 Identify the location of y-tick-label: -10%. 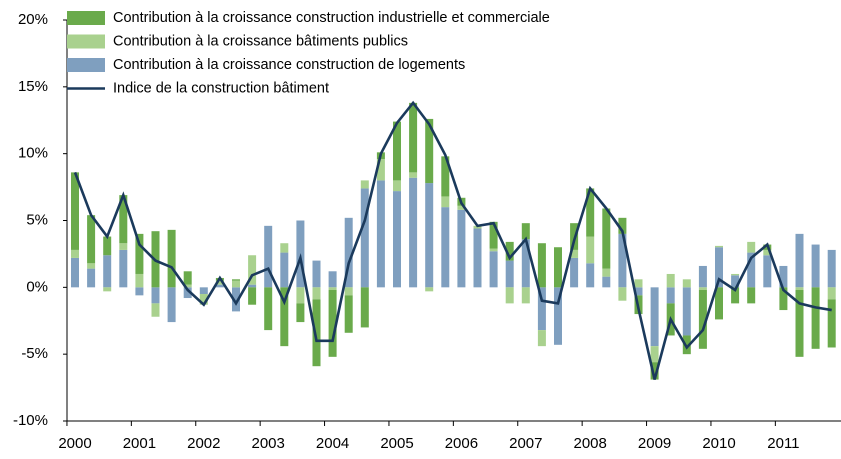
(30, 420).